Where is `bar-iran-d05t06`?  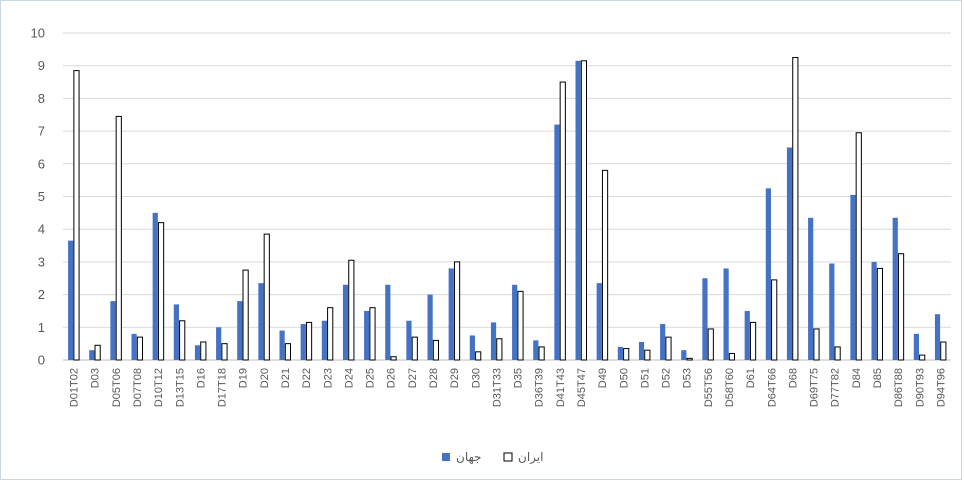 bar-iran-d05t06 is located at coordinates (118, 238).